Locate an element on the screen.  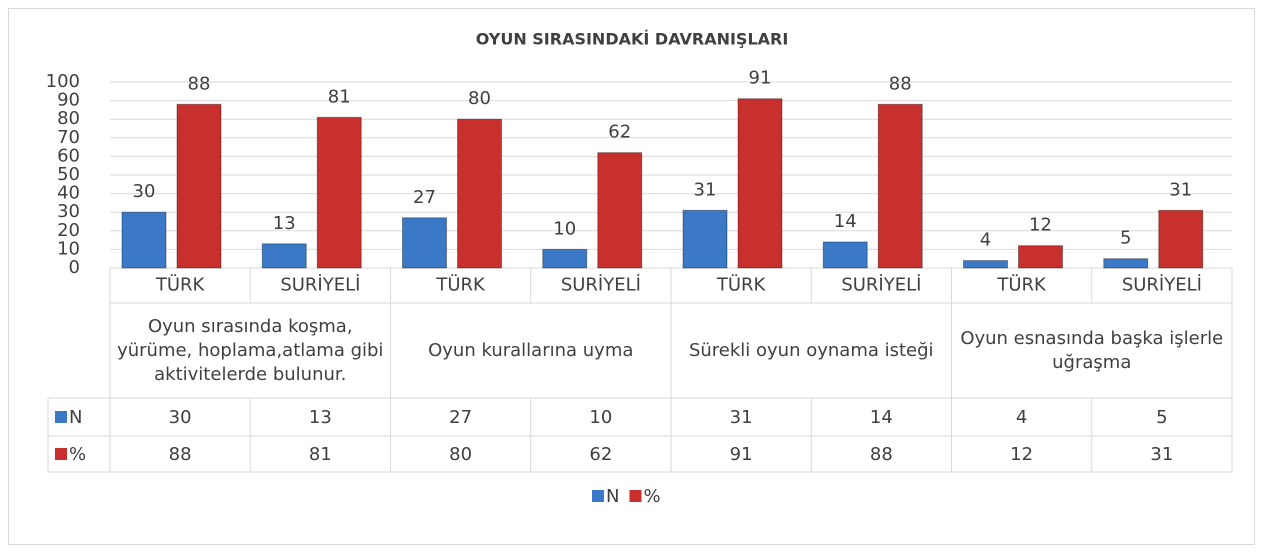
group-label: Sürekli oyun oynama isteği is located at coordinates (811, 350).